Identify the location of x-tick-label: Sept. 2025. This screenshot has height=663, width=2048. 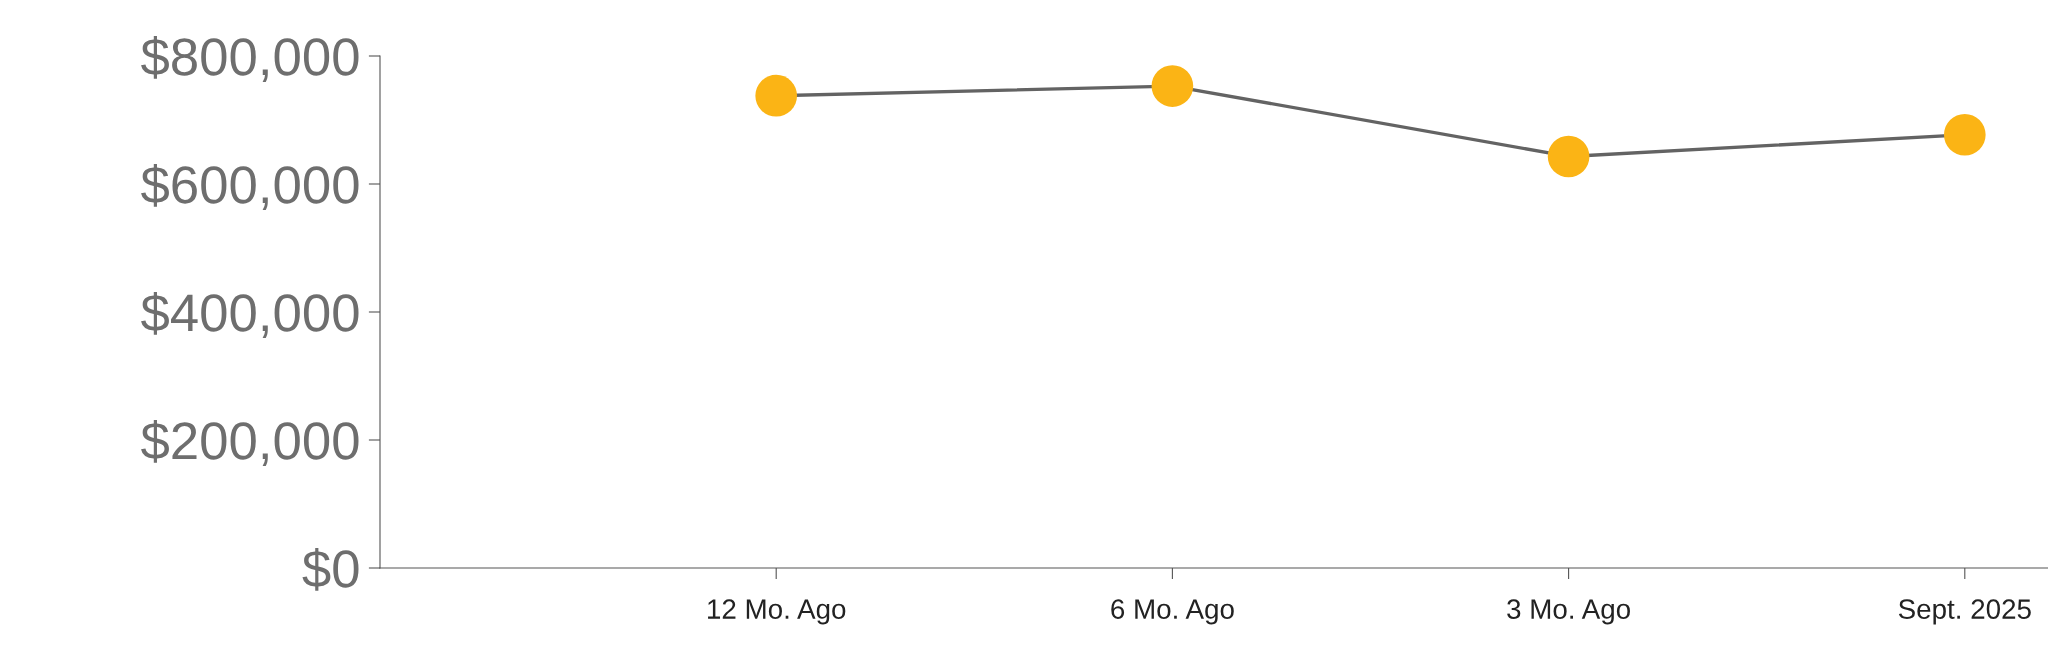
(1964, 612).